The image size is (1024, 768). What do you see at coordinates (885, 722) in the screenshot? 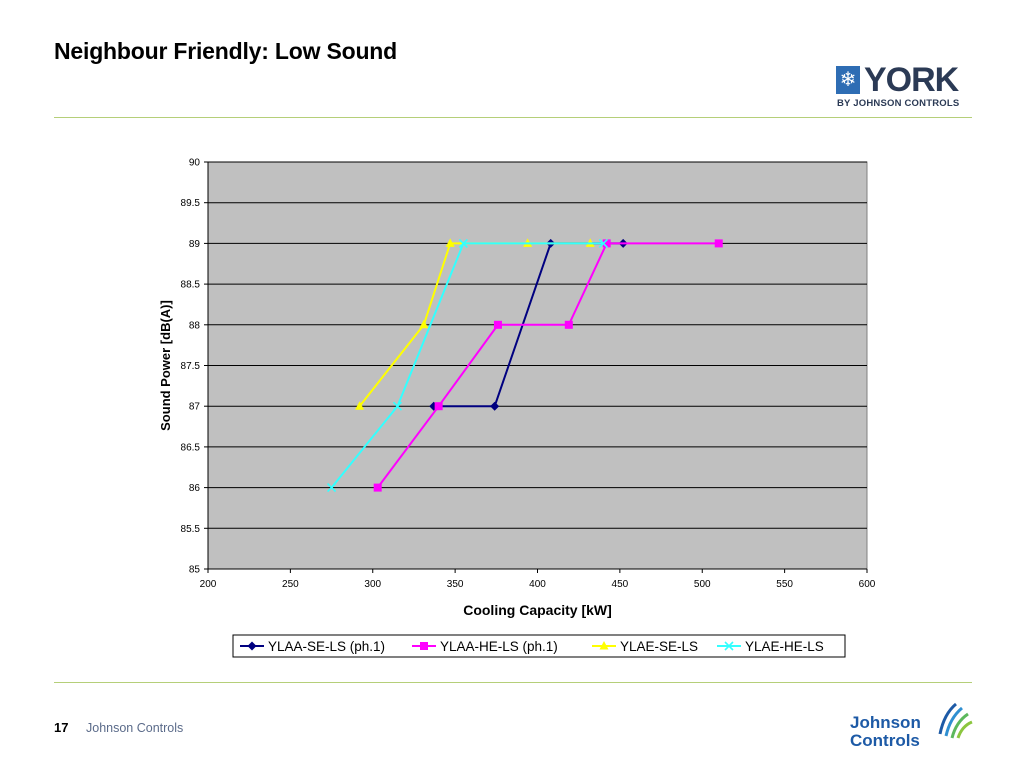
I see `jc-logo-line1: Johnson` at bounding box center [885, 722].